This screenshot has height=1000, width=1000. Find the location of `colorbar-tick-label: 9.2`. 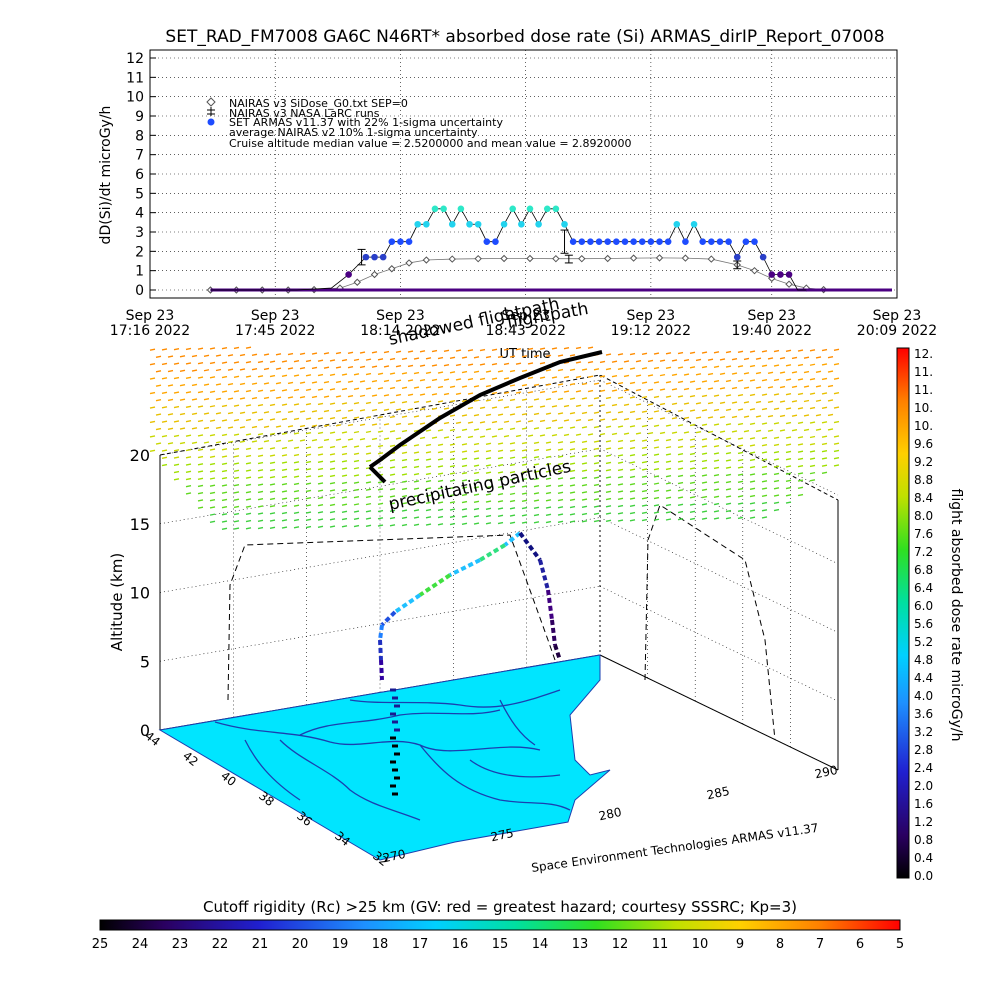

colorbar-tick-label: 9.2 is located at coordinates (923, 462).